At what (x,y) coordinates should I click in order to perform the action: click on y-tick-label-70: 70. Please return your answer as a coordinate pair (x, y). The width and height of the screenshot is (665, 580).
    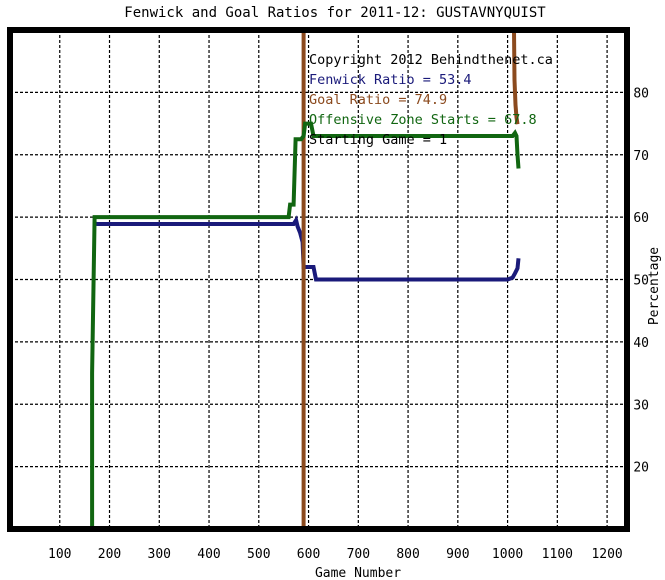
    Looking at the image, I should click on (641, 156).